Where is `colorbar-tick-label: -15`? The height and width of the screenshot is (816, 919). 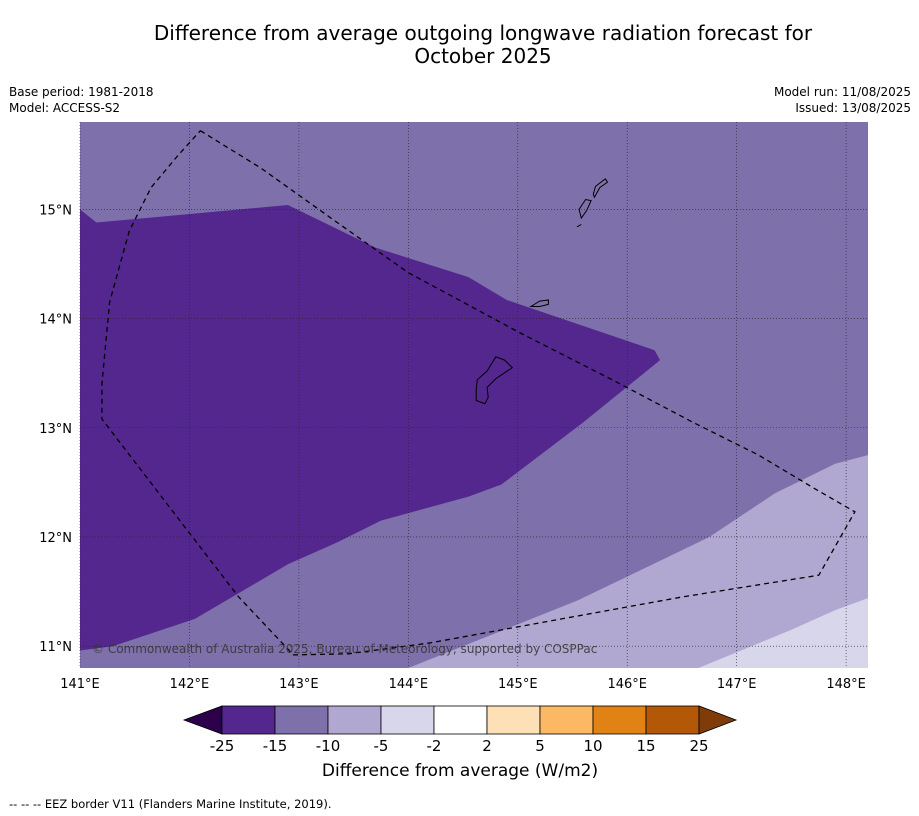 colorbar-tick-label: -15 is located at coordinates (275, 746).